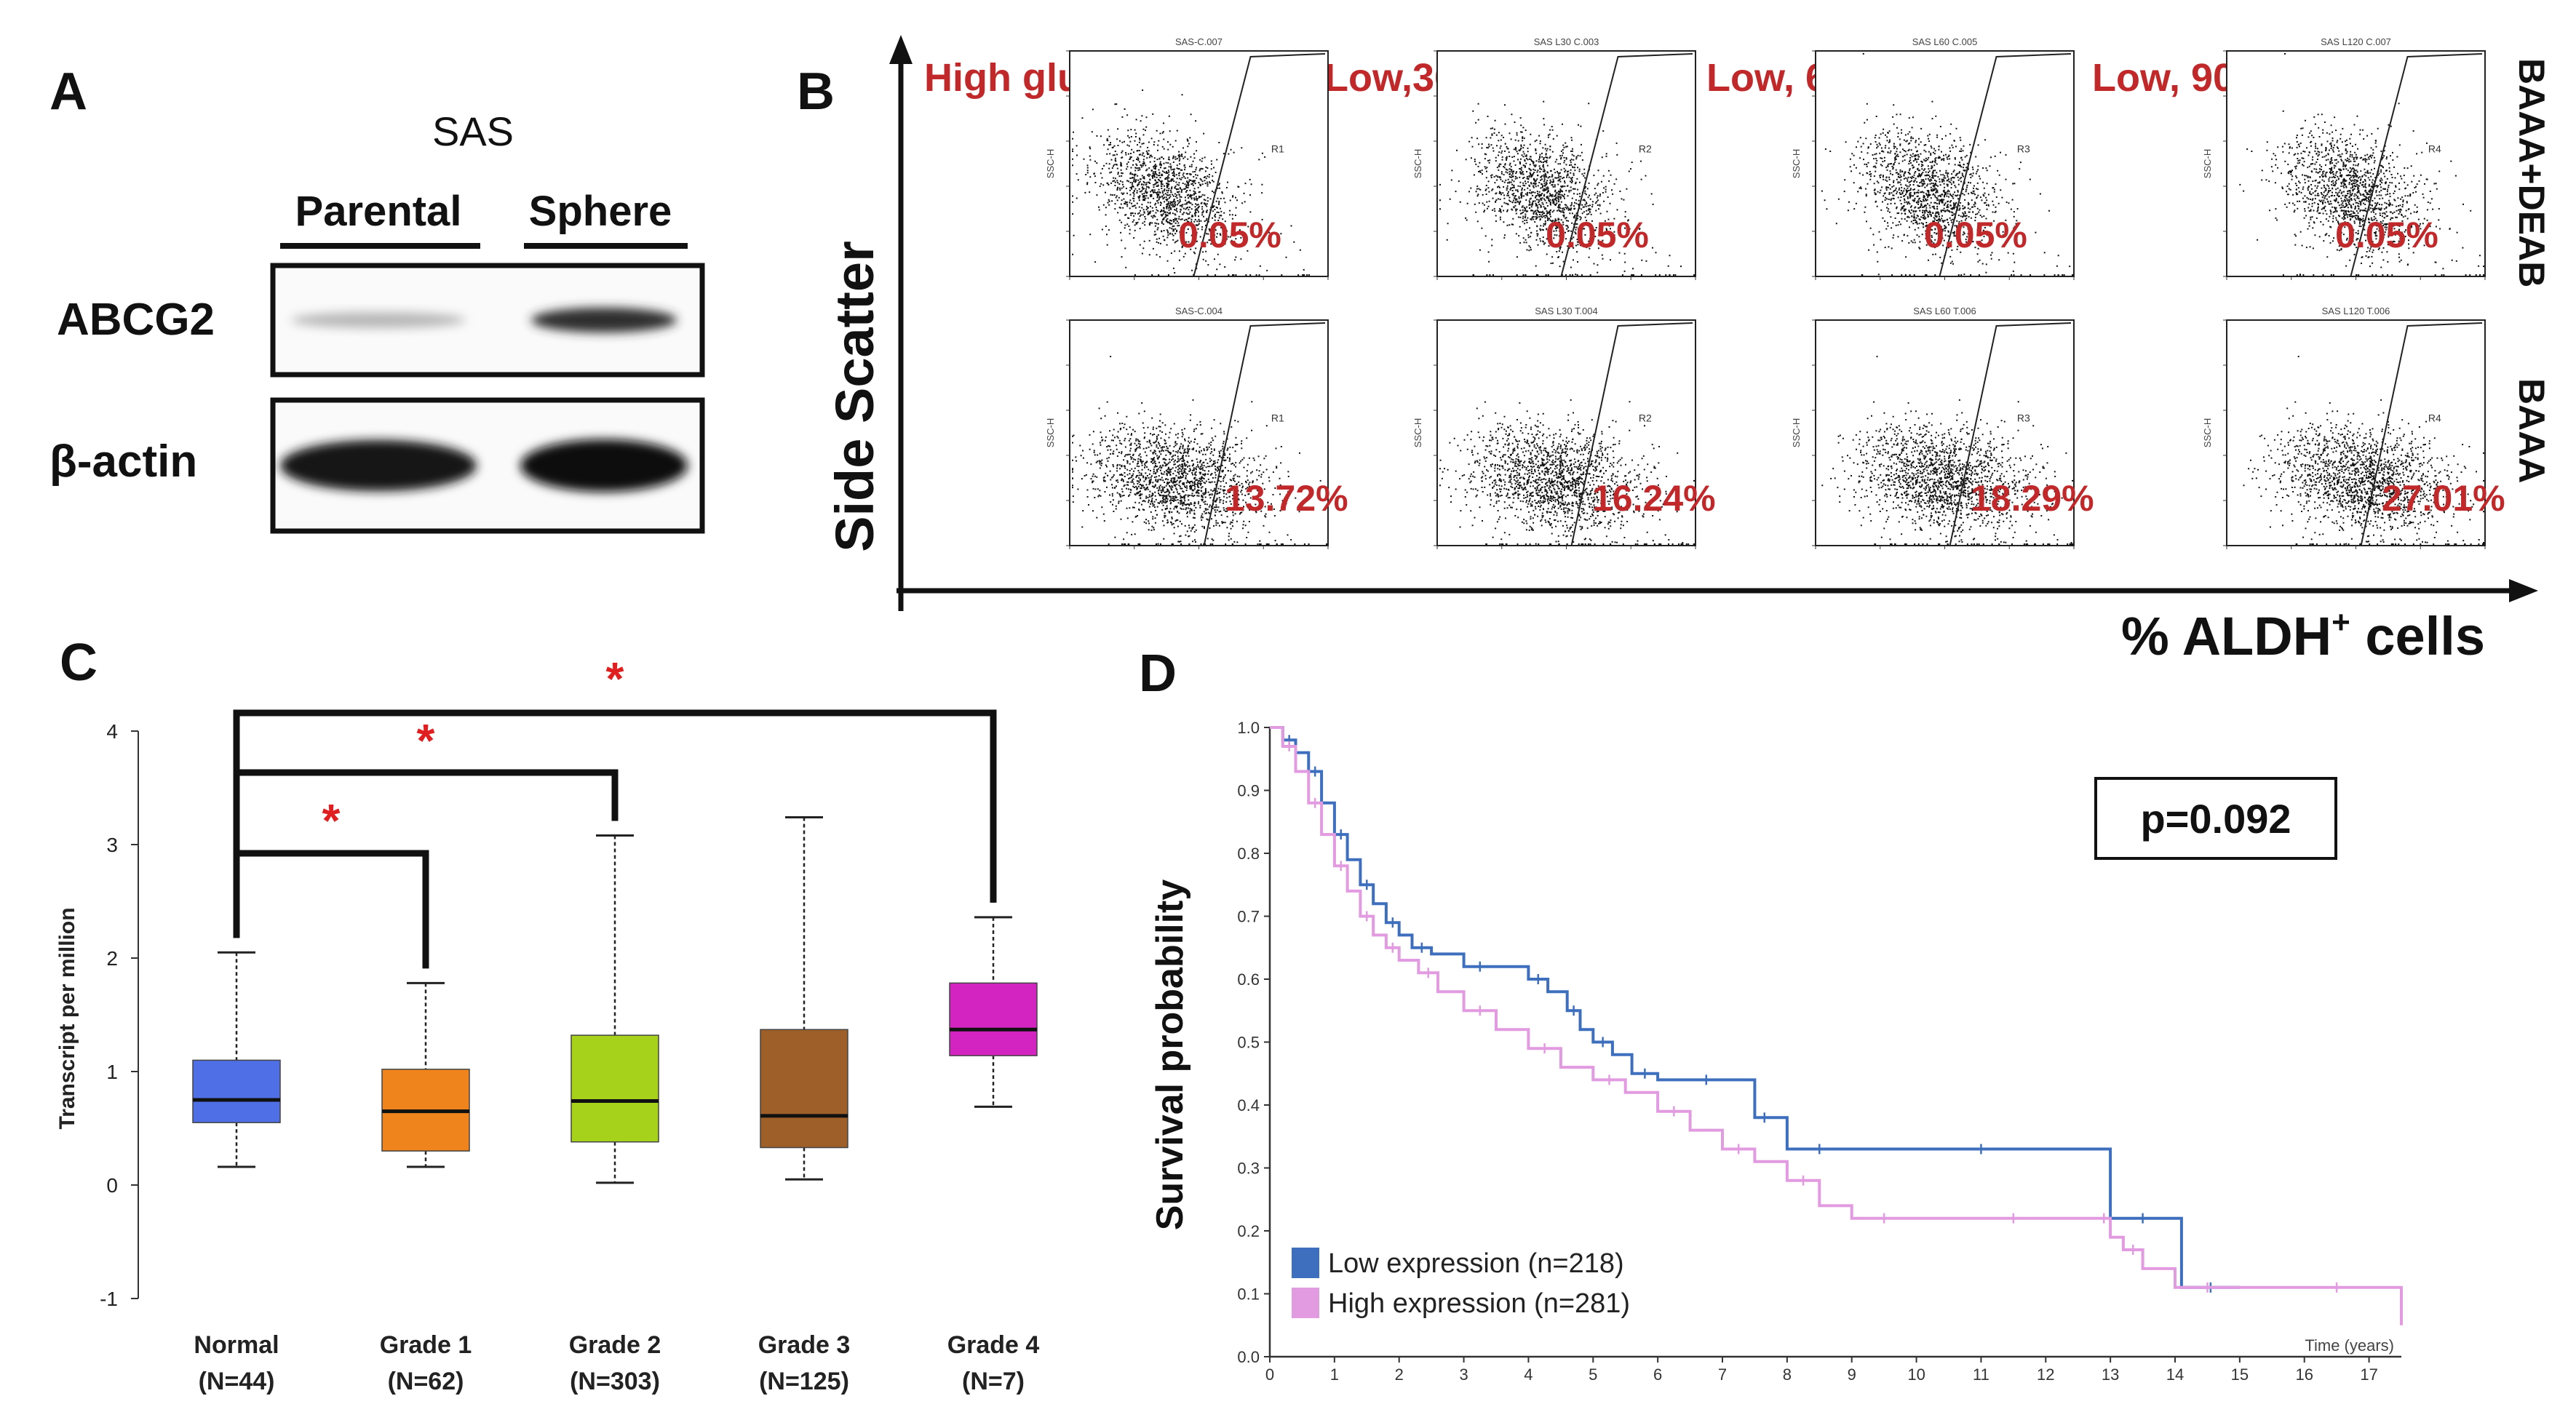 This screenshot has height=1420, width=2576. Describe the element at coordinates (1248, 728) in the screenshot. I see `km-ytick-label: 1.0` at that location.